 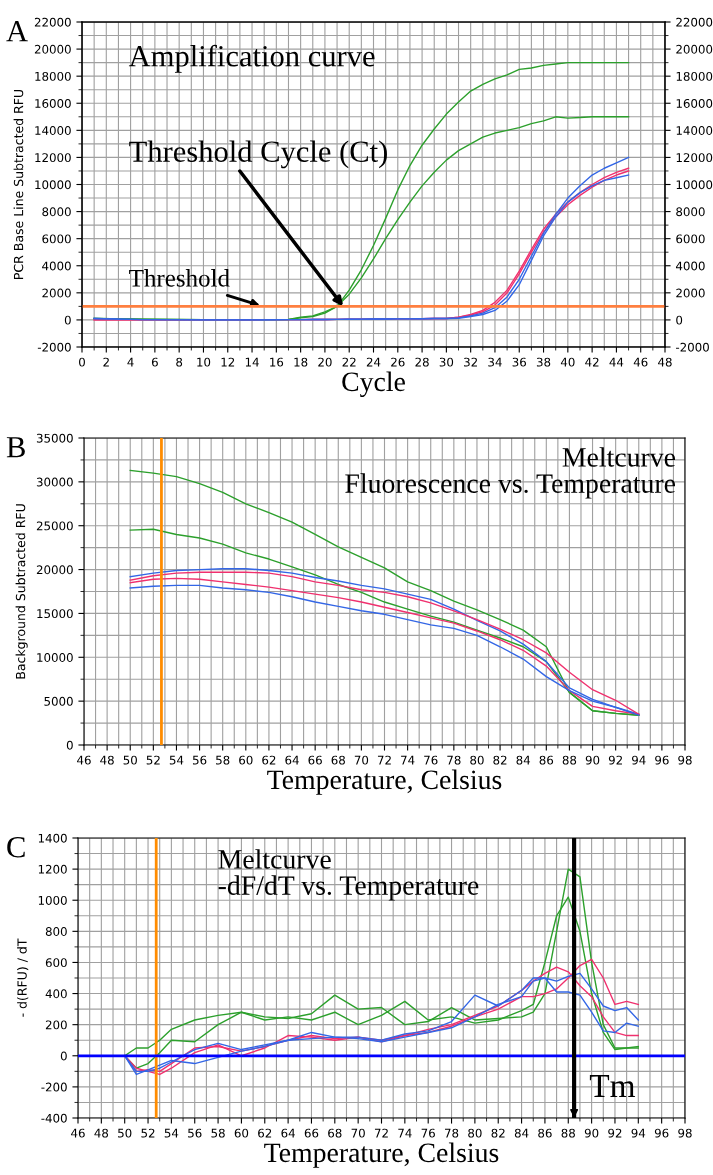 I want to click on y-tick-label: 14000, so click(x=53, y=130).